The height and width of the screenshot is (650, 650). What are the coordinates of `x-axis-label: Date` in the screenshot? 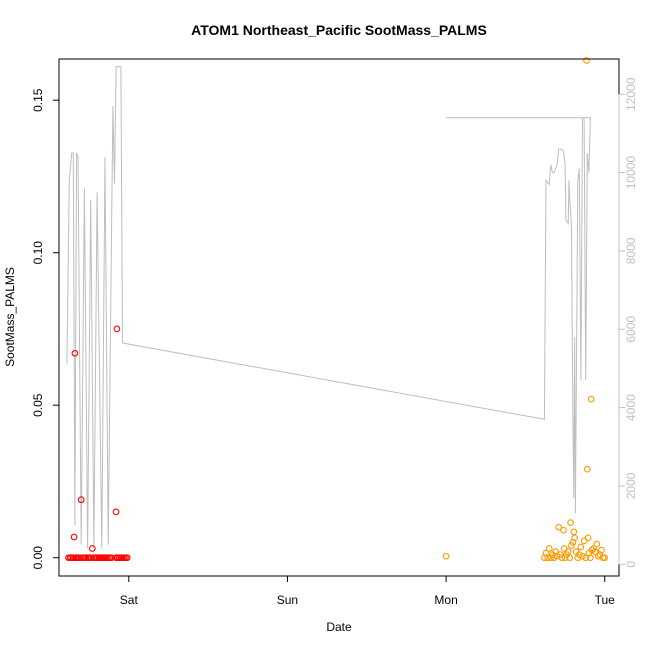 It's located at (339, 627).